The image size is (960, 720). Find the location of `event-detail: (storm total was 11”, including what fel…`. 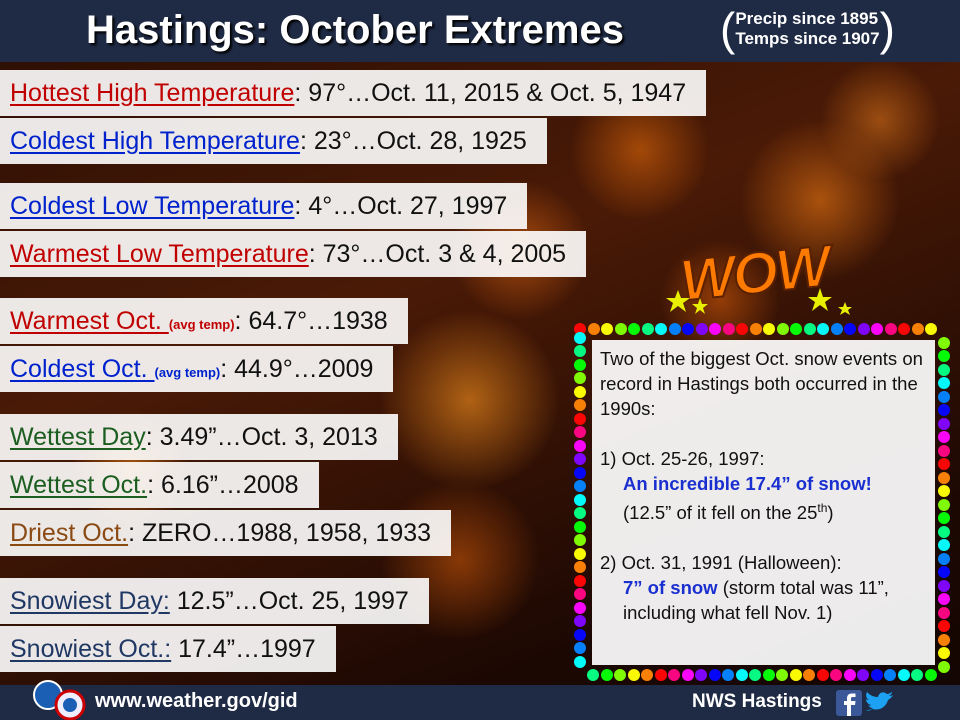

event-detail: (storm total was 11”, including what fel… is located at coordinates (756, 600).